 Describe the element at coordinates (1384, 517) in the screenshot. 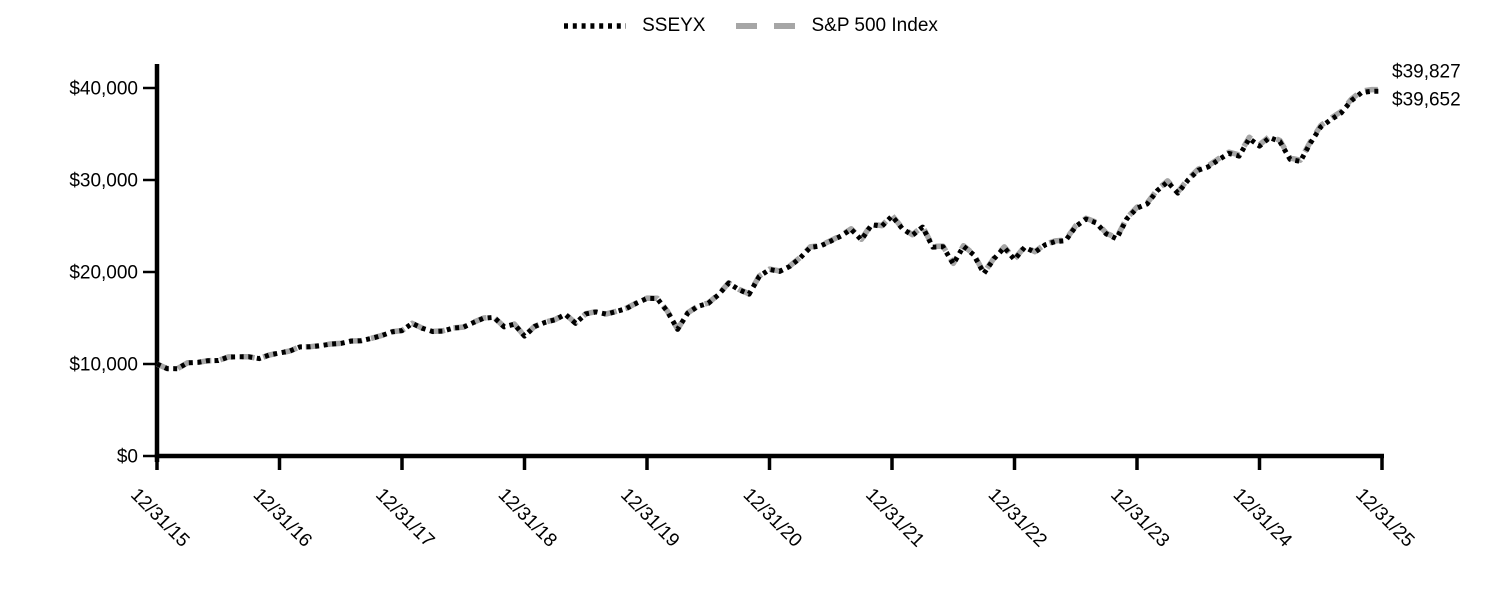

I see `x-tick-label: 12/31/25` at that location.